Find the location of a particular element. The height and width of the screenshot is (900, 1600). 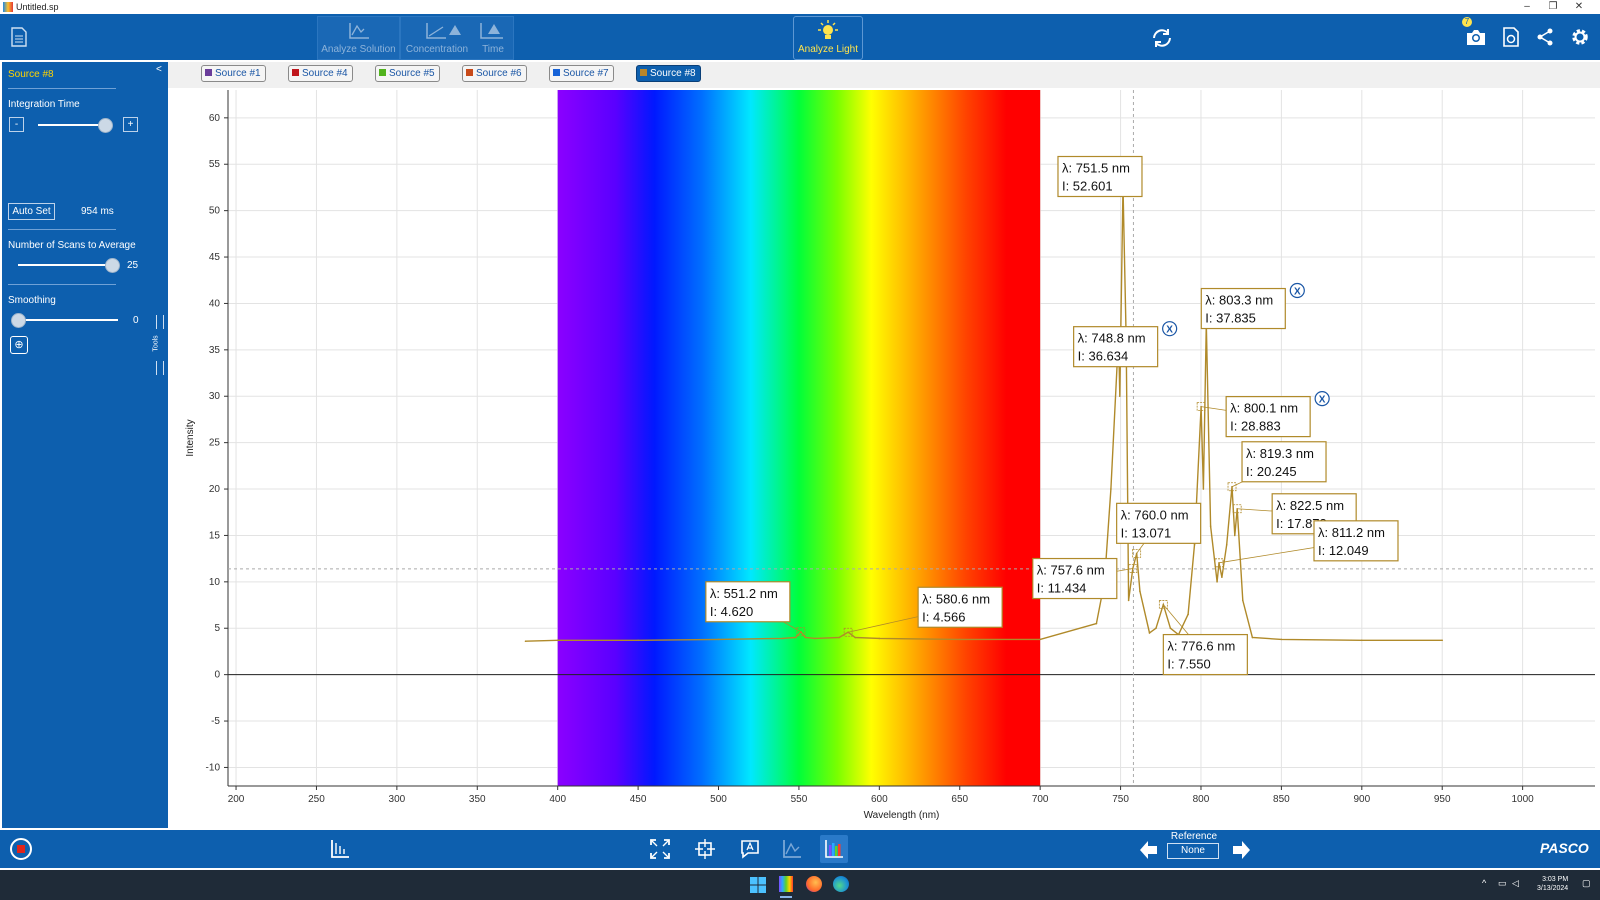

tools-panel-handle: Tools is located at coordinates (158, 345).